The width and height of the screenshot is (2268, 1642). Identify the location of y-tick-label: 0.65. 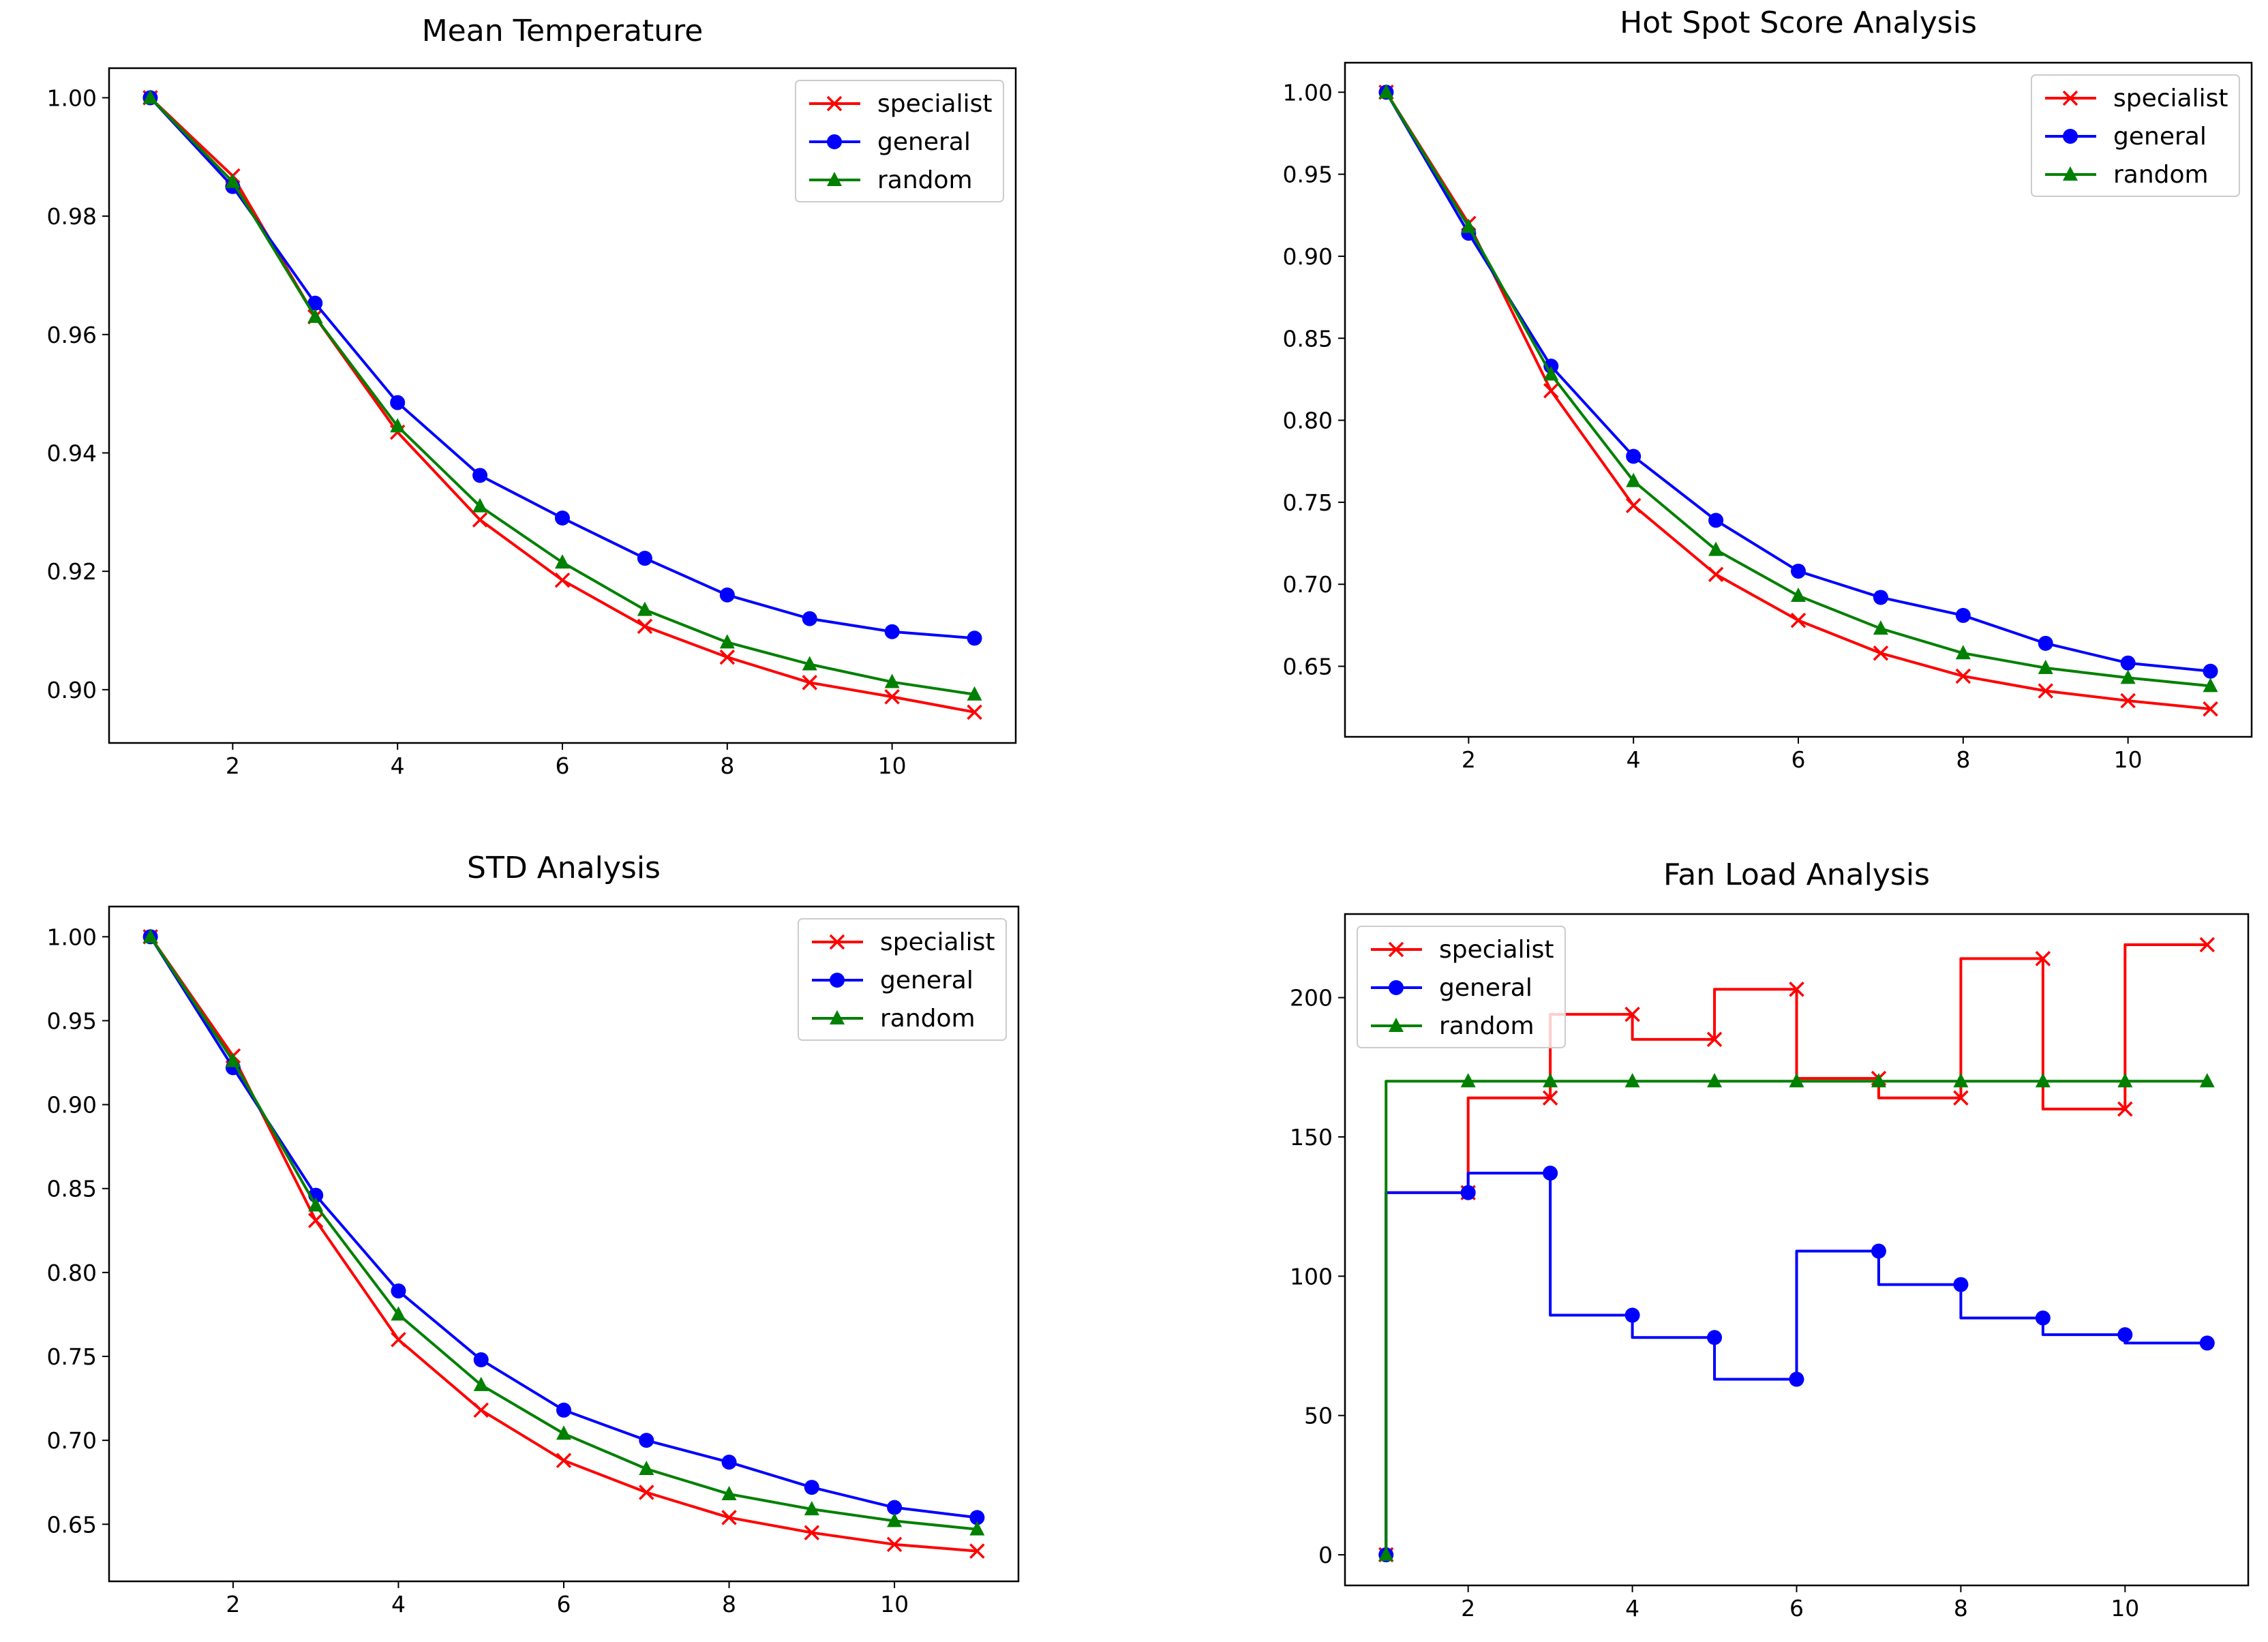
(1308, 667).